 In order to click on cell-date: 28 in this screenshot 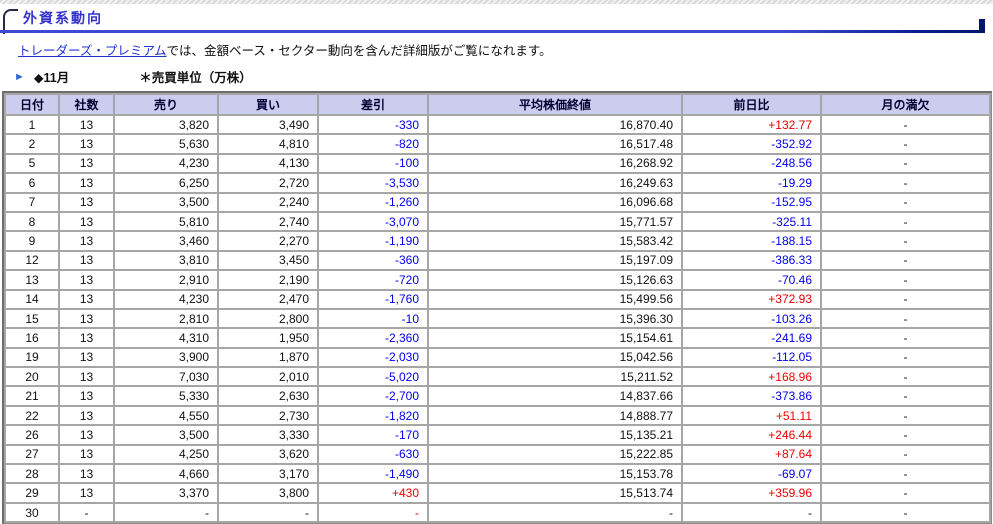, I will do `click(32, 474)`.